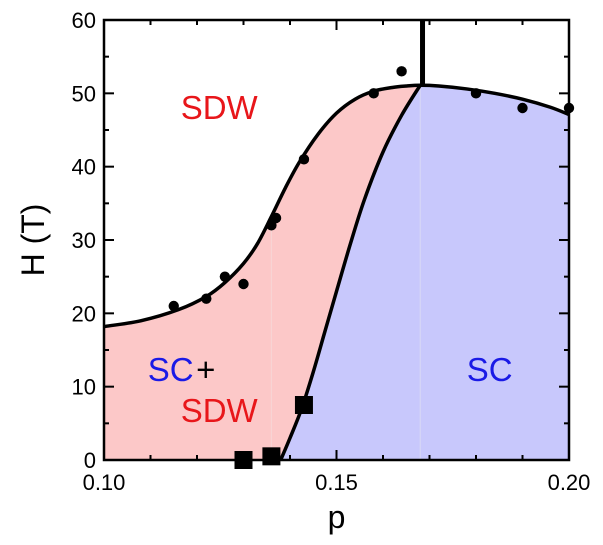 The image size is (603, 545). What do you see at coordinates (33, 240) in the screenshot?
I see `y-axis-title: H (T)` at bounding box center [33, 240].